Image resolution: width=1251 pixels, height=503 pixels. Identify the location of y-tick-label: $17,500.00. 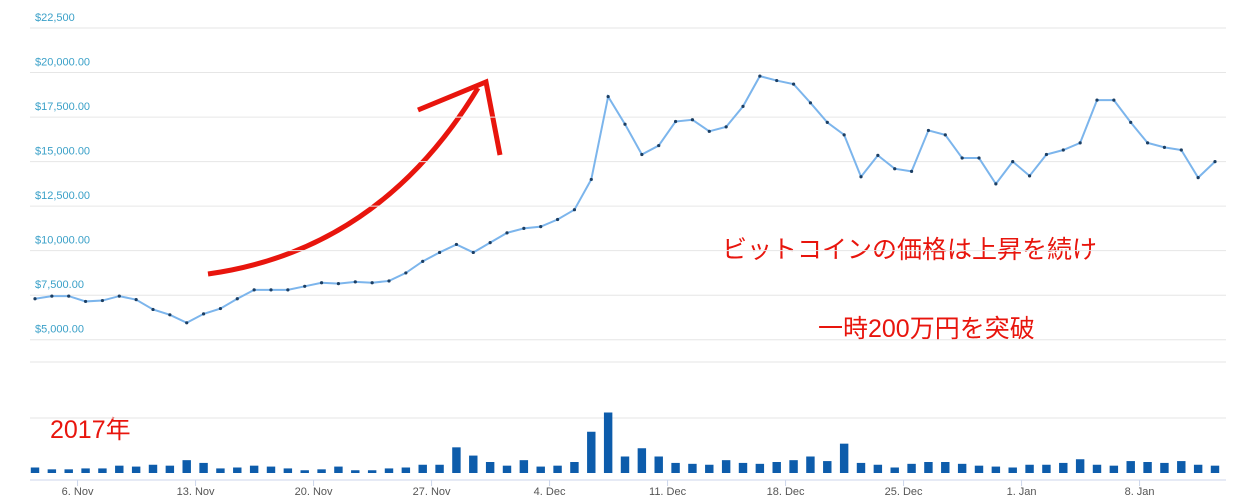
(62, 107).